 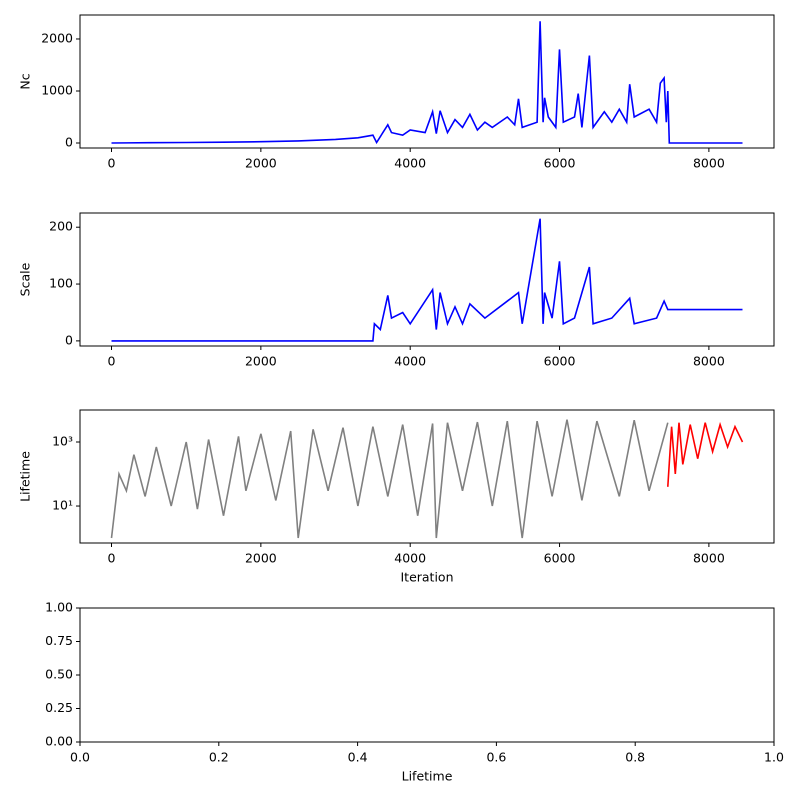 What do you see at coordinates (774, 757) in the screenshot?
I see `x-tick-label: 1.0` at bounding box center [774, 757].